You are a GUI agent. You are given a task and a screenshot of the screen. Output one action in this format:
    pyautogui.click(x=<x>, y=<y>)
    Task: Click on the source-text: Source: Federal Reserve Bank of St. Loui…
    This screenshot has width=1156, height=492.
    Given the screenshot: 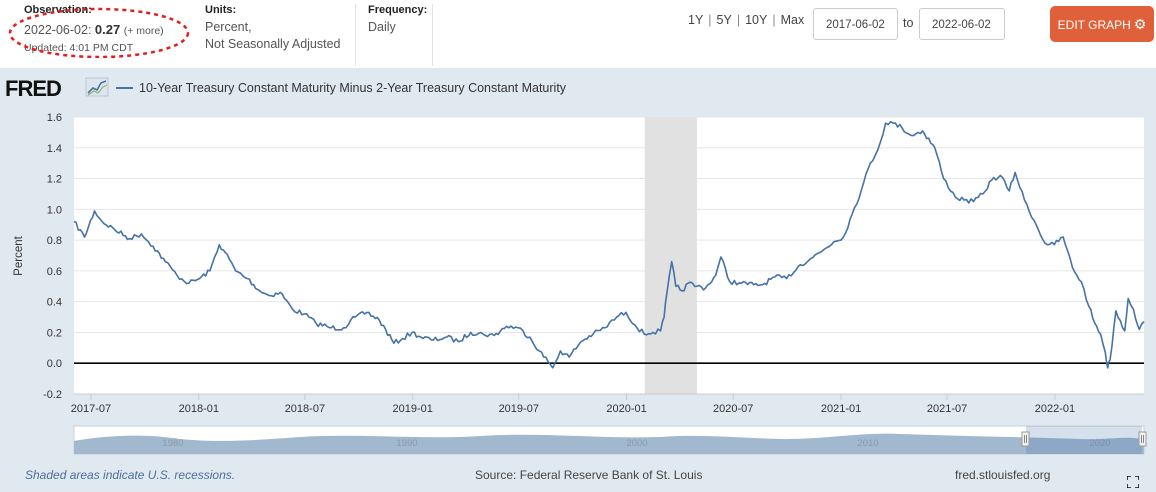 What is the action you would take?
    pyautogui.click(x=589, y=475)
    